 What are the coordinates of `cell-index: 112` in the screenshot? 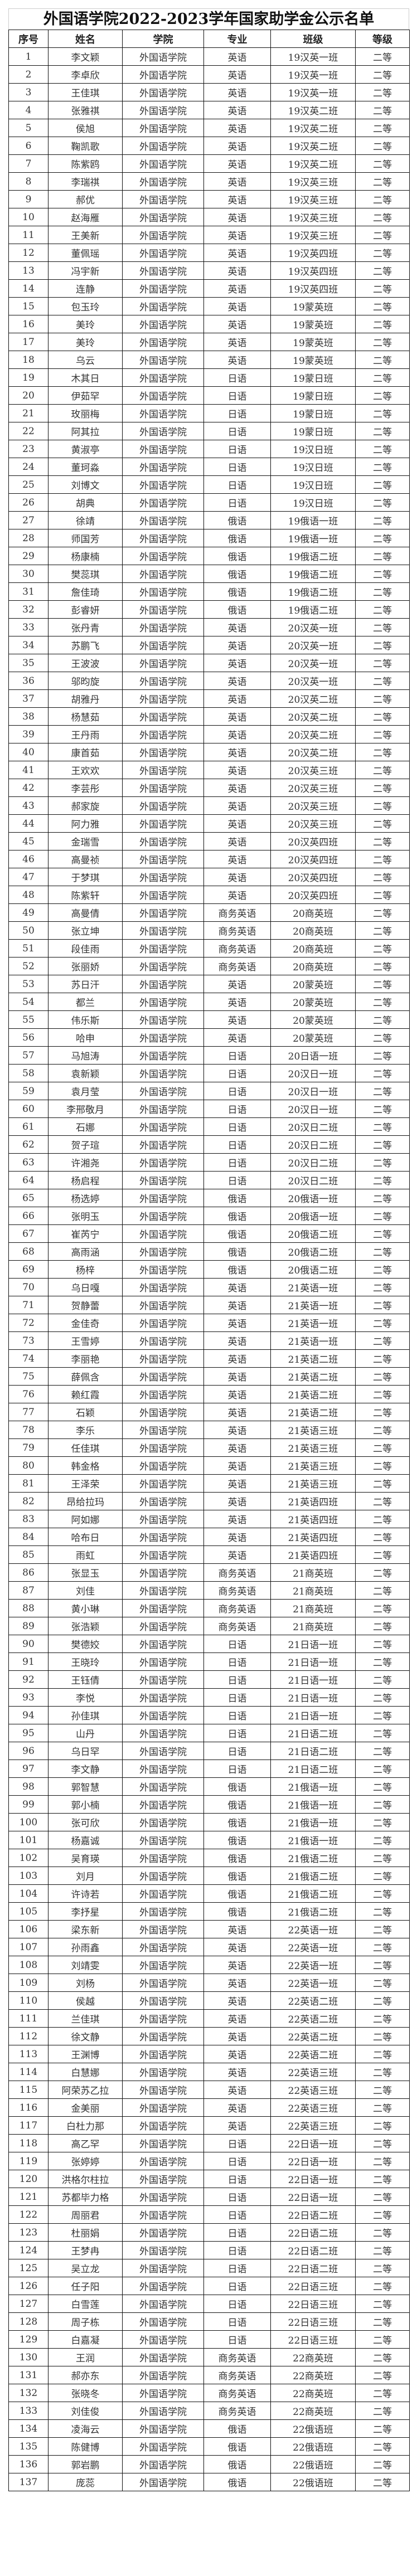 It's located at (28, 2036).